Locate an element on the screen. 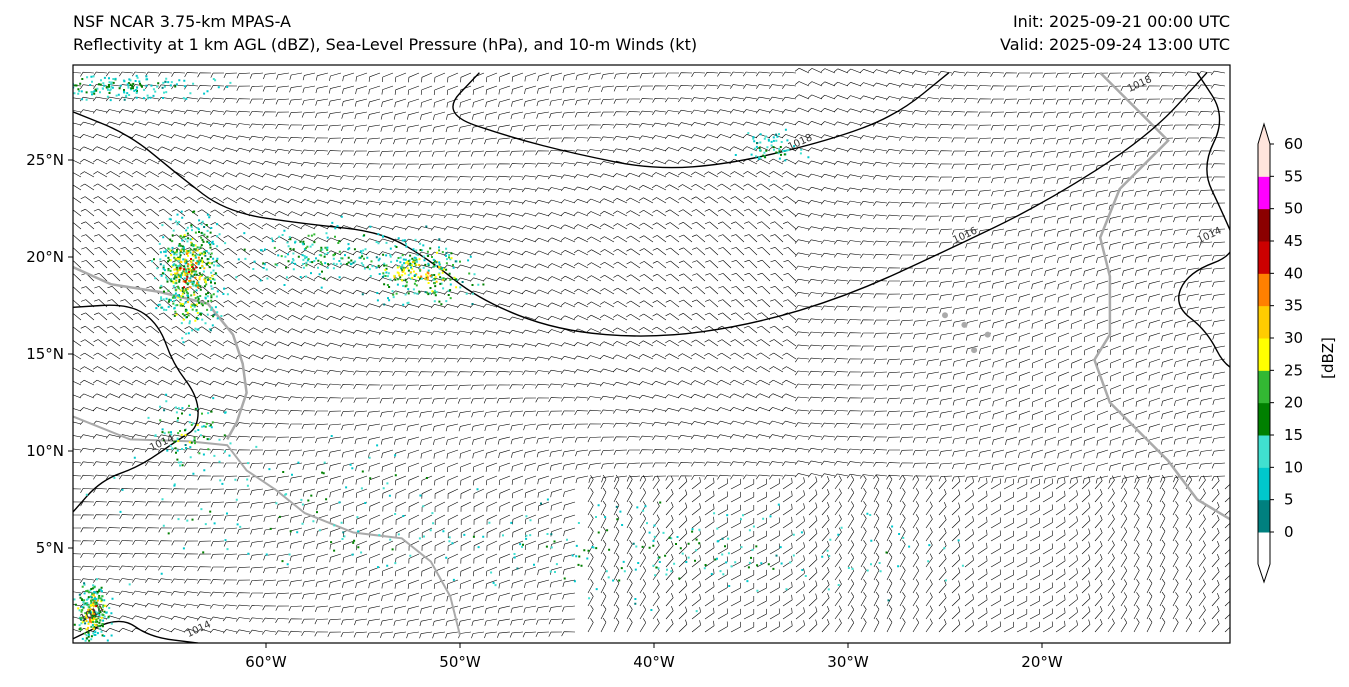  lon-tick-label: 30°W is located at coordinates (848, 662).